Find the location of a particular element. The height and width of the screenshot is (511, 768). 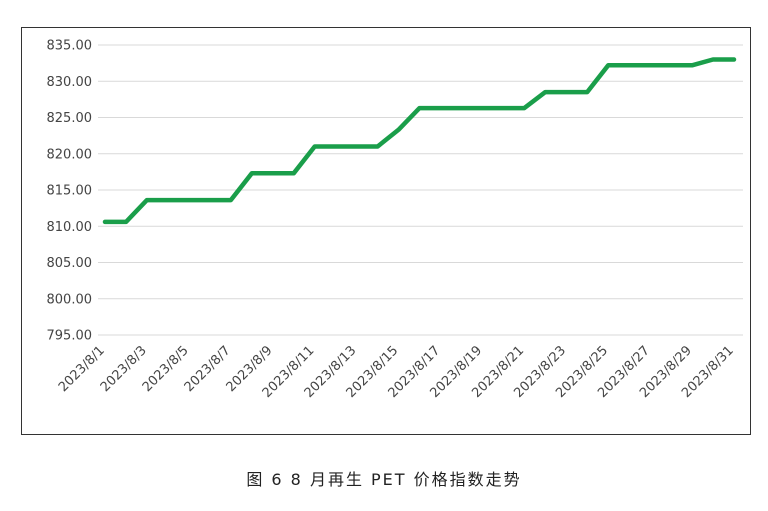

y-tick-label: 805.00 is located at coordinates (70, 263).